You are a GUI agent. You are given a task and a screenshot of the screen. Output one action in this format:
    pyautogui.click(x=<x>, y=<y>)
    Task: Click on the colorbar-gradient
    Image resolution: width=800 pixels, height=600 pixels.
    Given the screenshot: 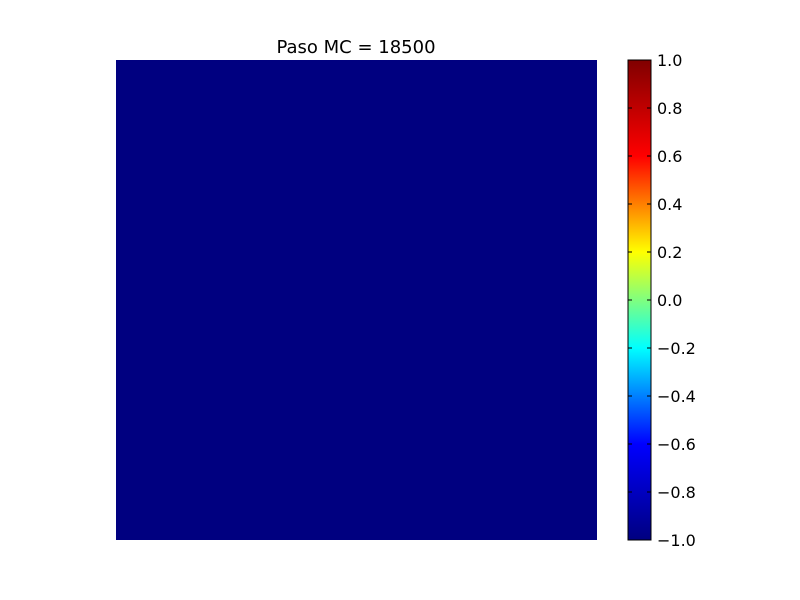 What is the action you would take?
    pyautogui.click(x=639, y=300)
    